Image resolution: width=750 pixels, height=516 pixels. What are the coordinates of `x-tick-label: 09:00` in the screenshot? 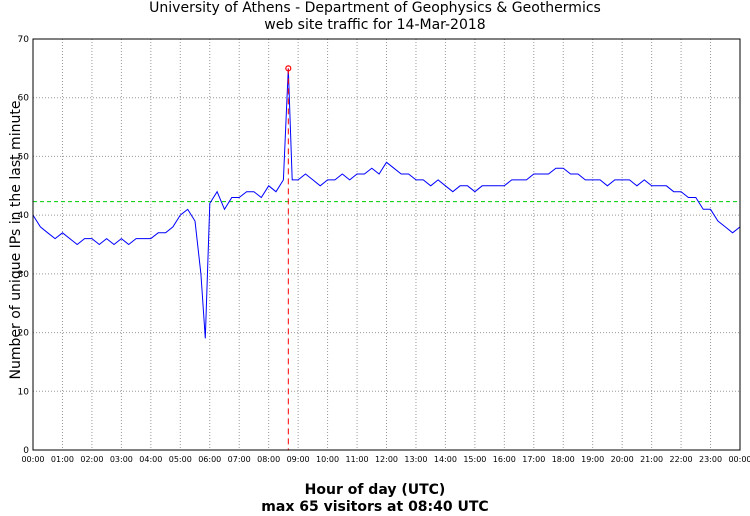 It's located at (298, 459).